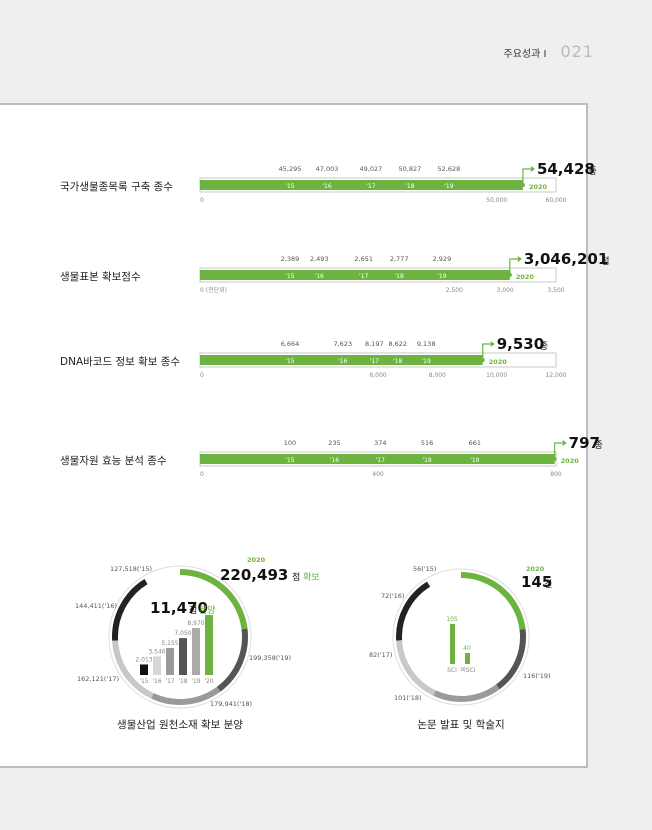  I want to click on row-label: 국가생물종목록 구축 종수, so click(116, 187).